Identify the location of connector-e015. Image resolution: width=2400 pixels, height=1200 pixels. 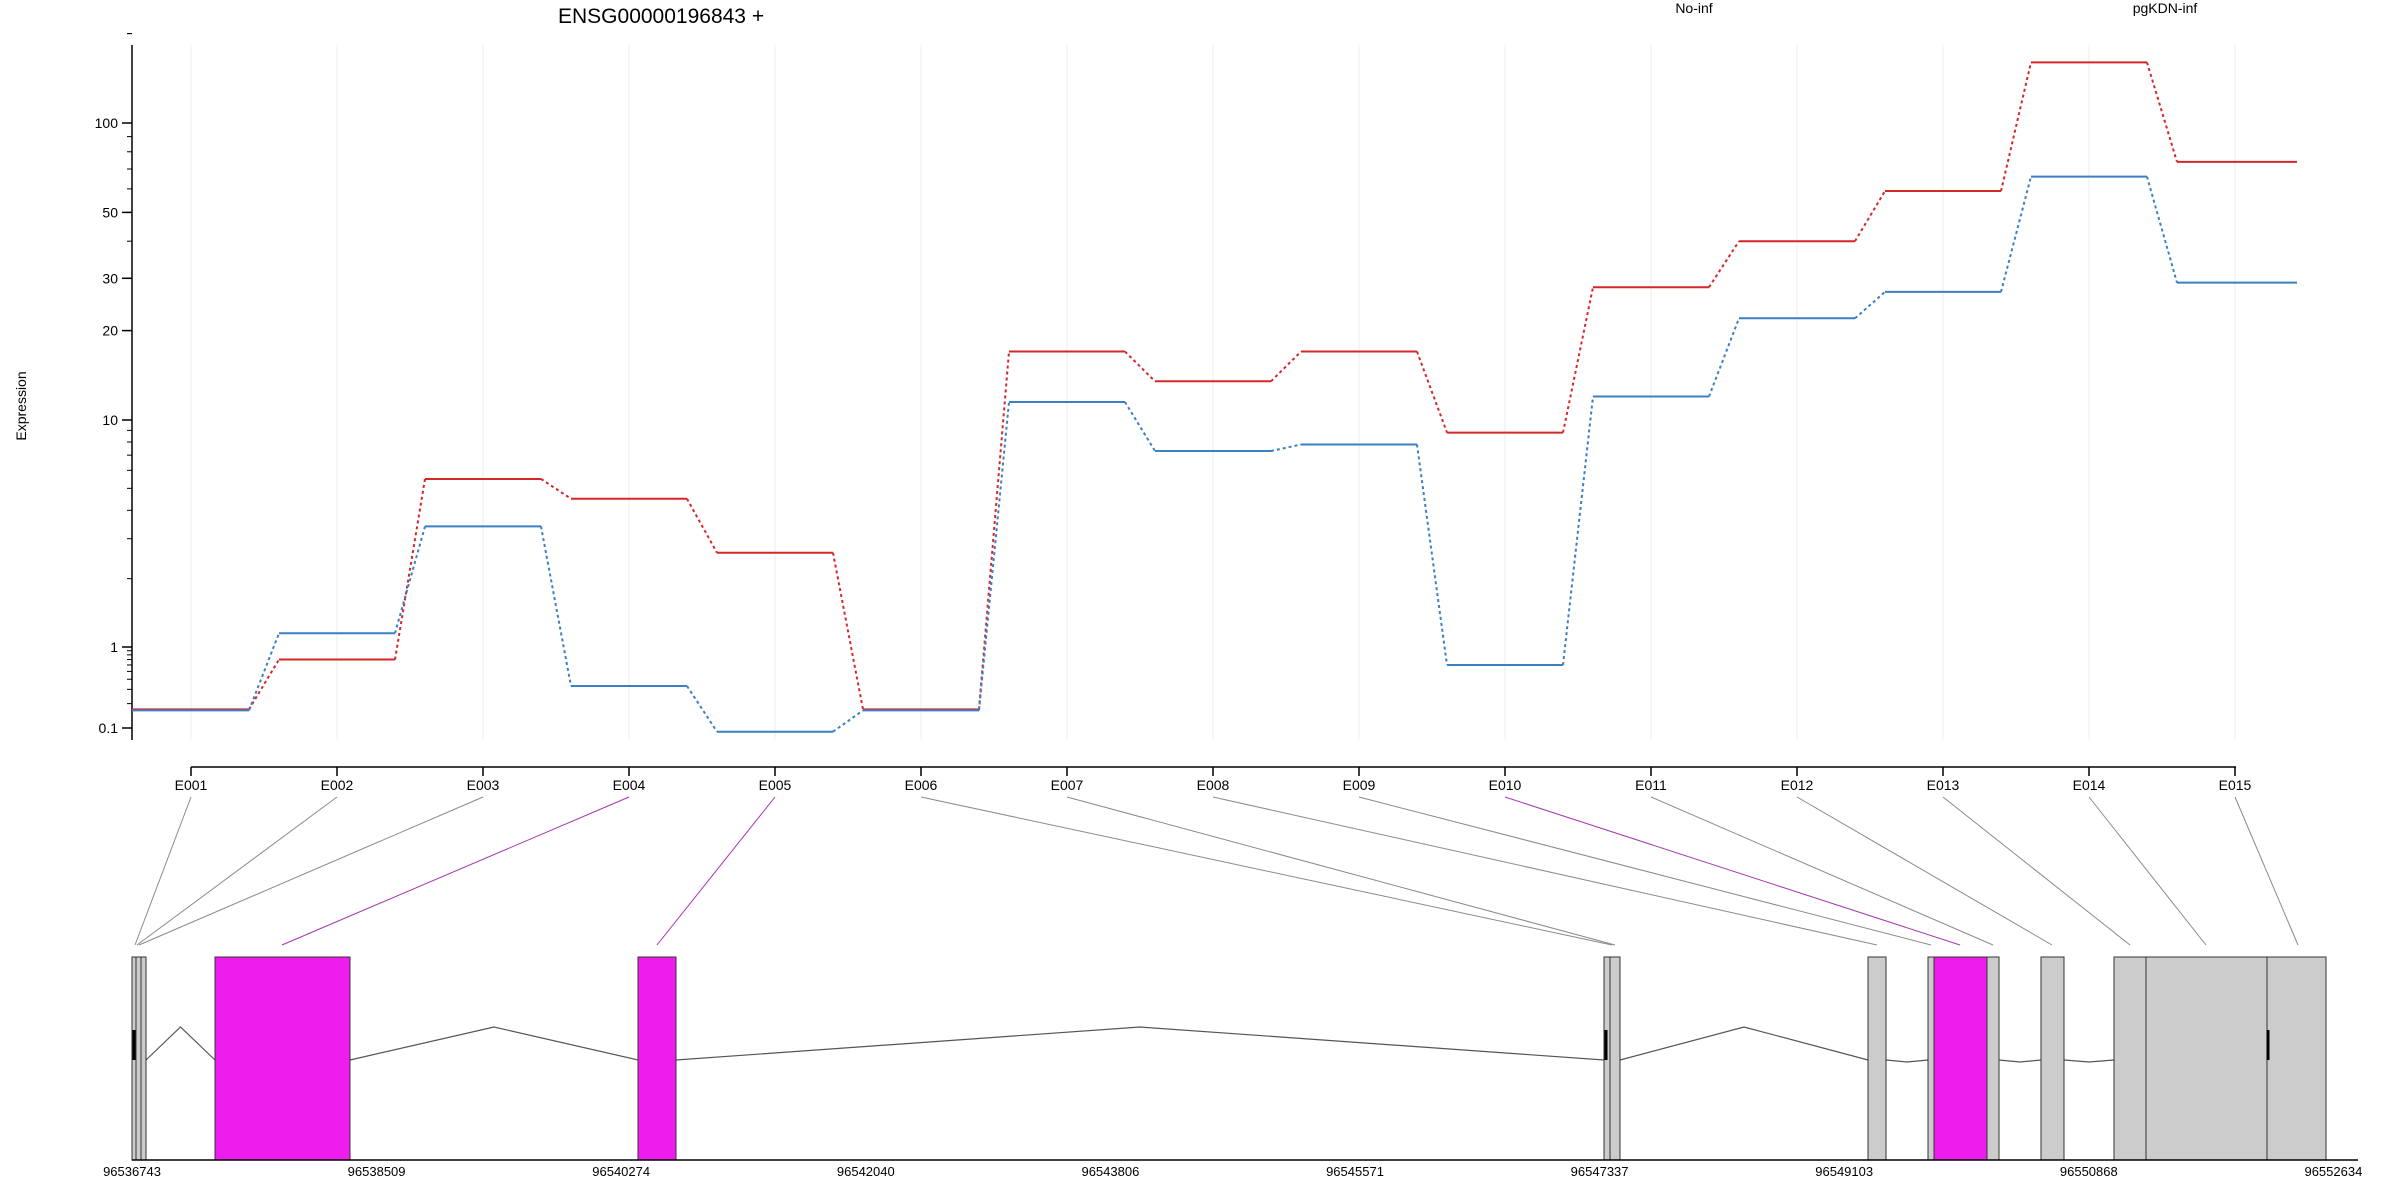
(2266, 871).